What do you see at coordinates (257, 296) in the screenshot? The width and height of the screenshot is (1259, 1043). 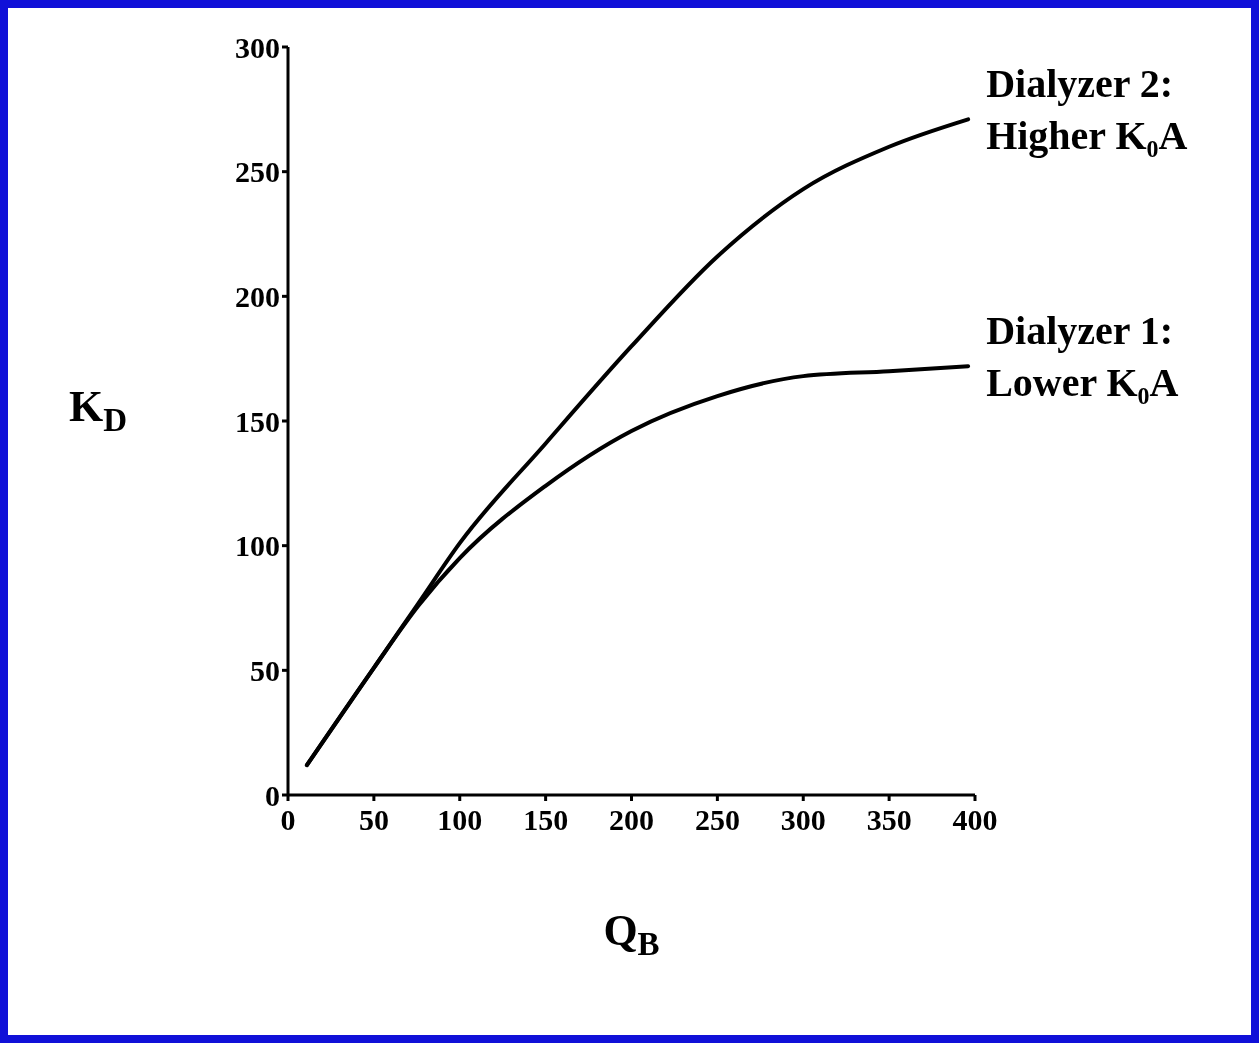 I see `y-tick-label: 200` at bounding box center [257, 296].